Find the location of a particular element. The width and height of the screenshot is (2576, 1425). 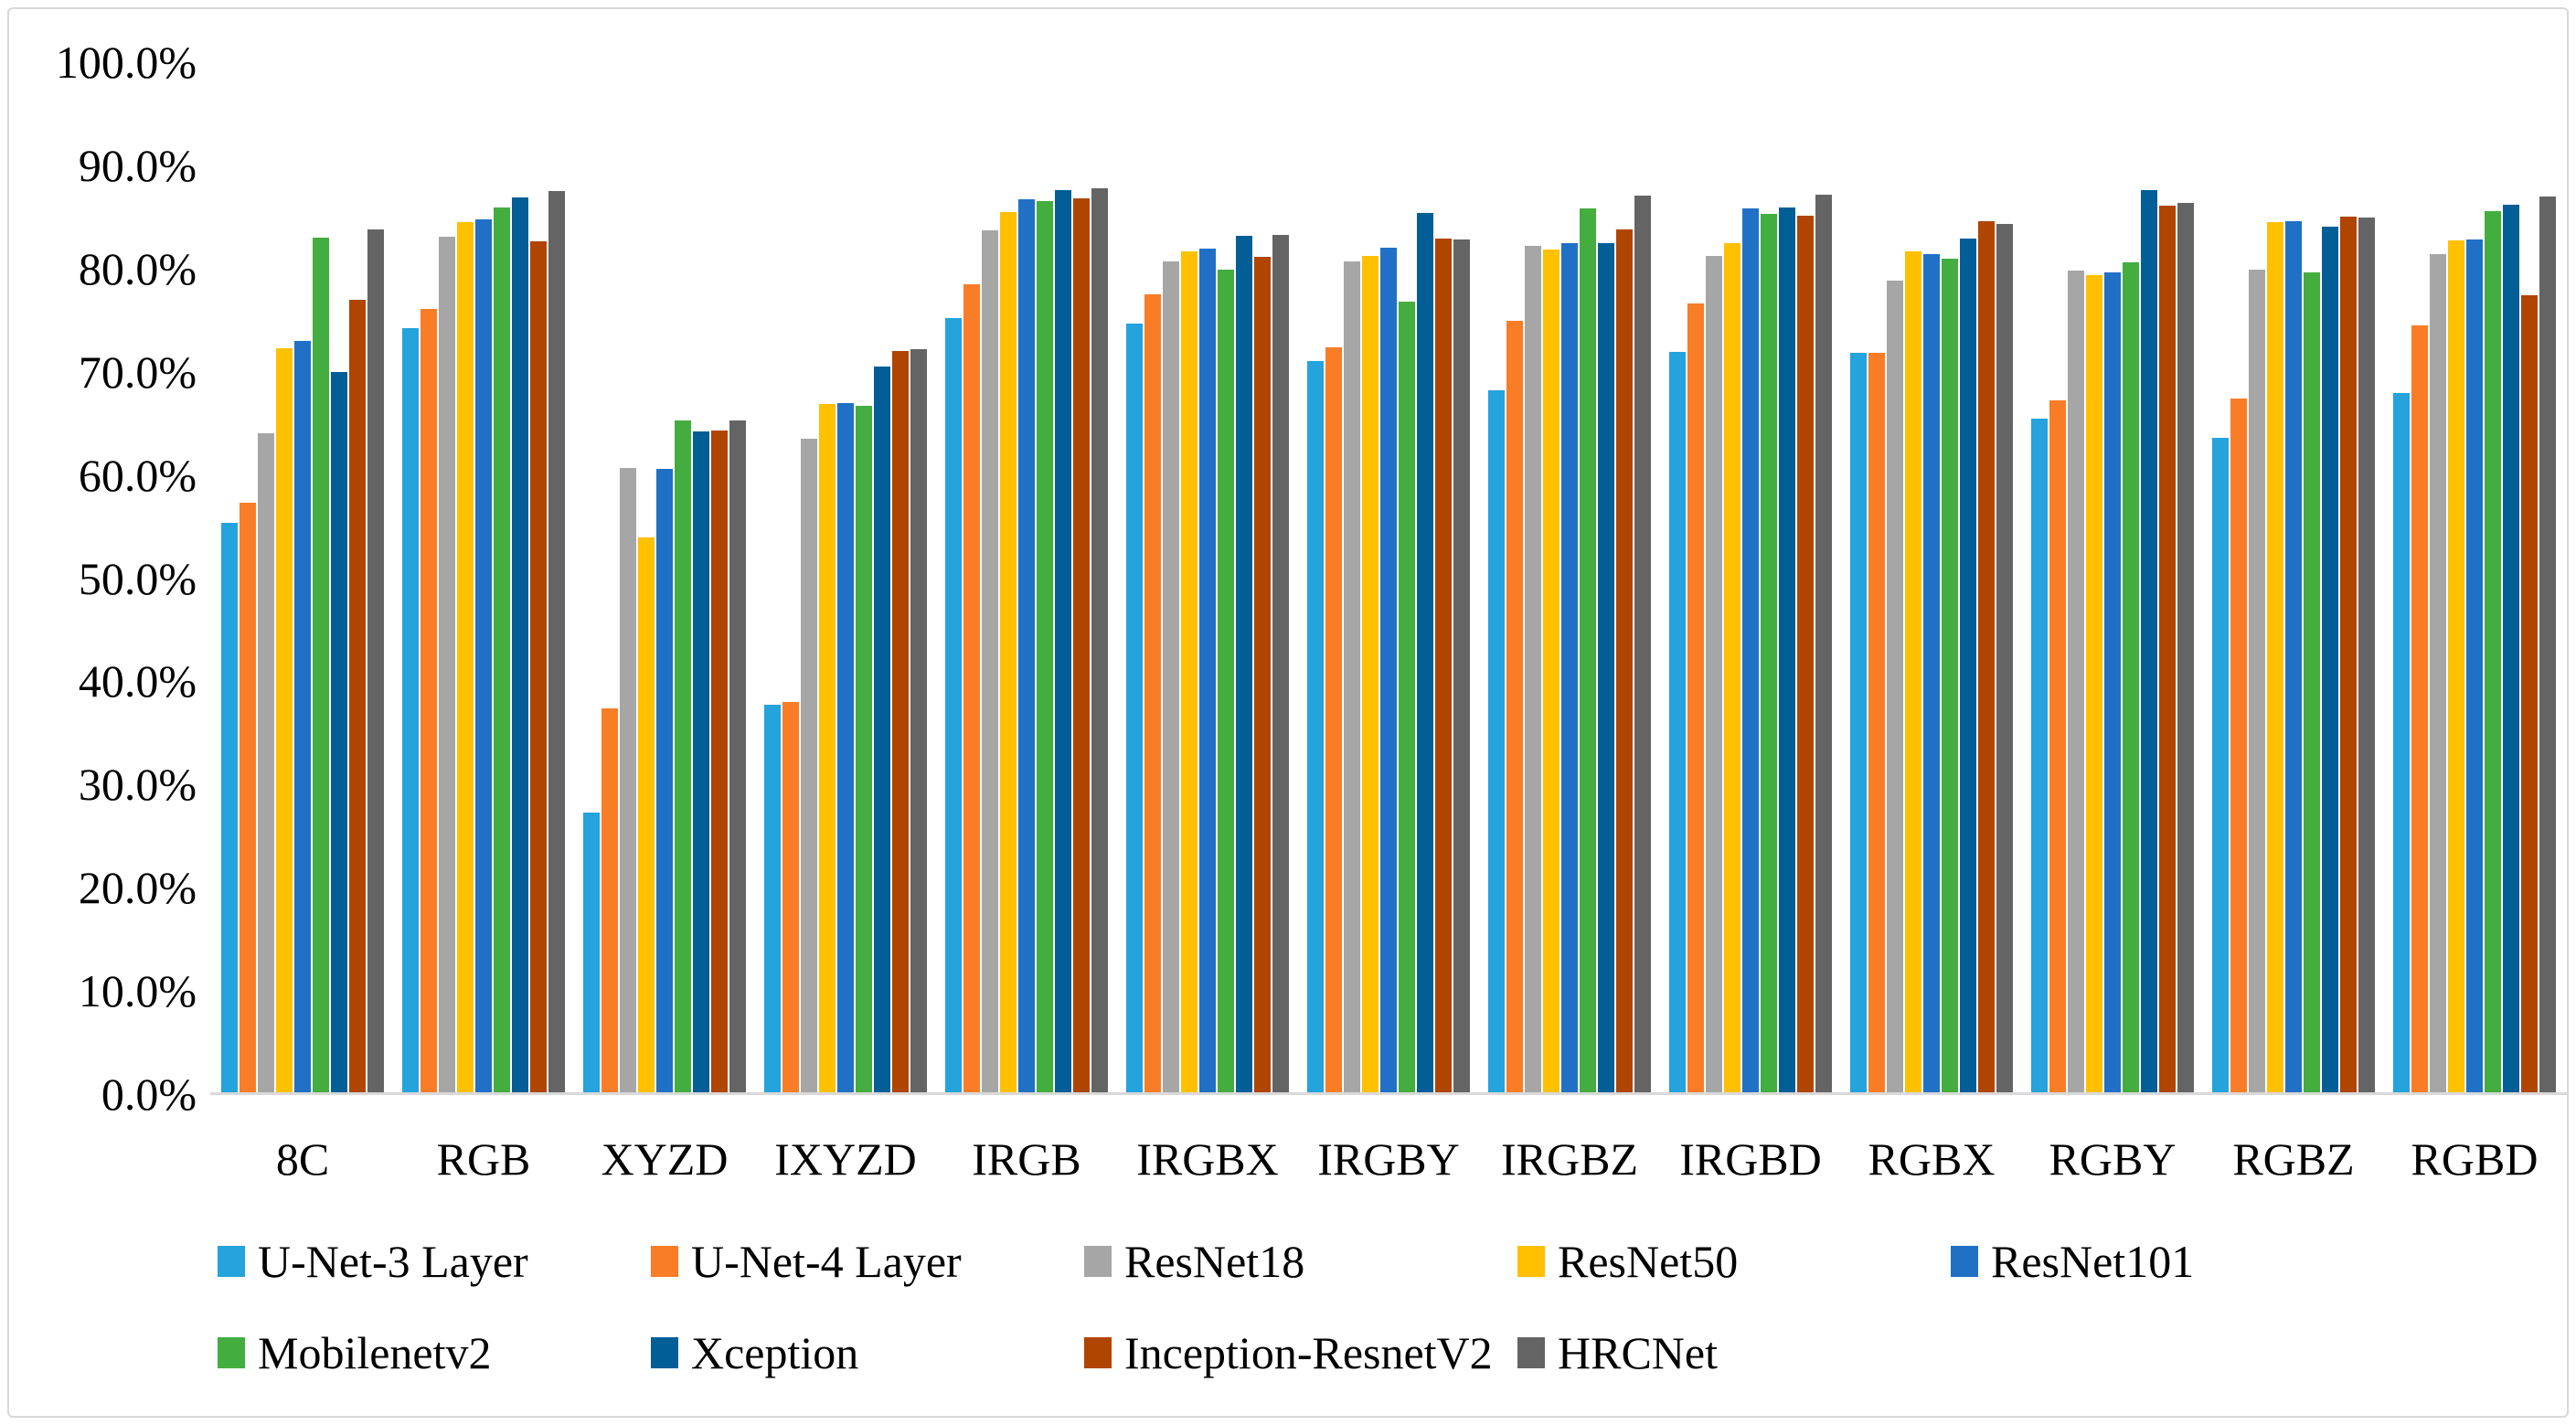

y-tick-label: 0.0% is located at coordinates (149, 1094).